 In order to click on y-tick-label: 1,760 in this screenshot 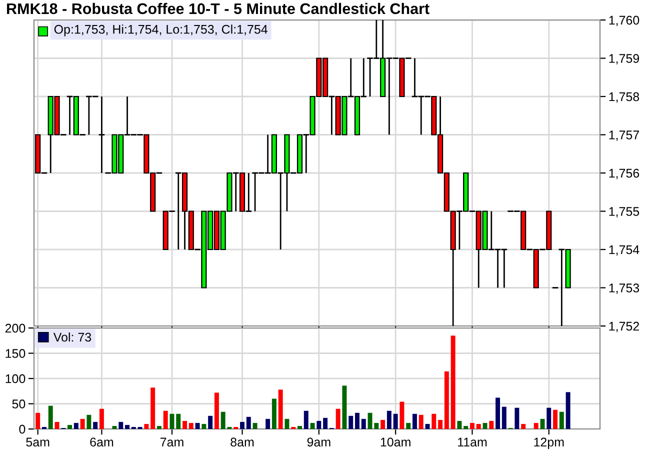, I will do `click(624, 21)`.